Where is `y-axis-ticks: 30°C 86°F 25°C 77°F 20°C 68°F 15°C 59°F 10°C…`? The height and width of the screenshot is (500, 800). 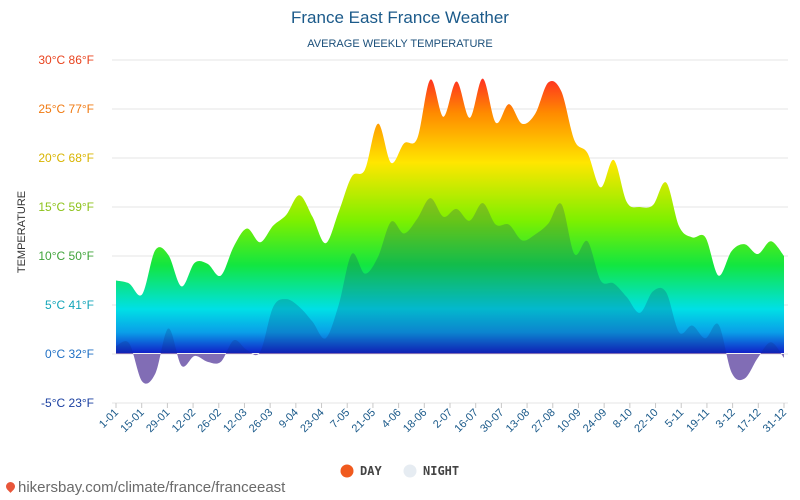
y-axis-ticks: 30°C 86°F 25°C 77°F 20°C 68°F 15°C 59°F 10°C… is located at coordinates (66, 231).